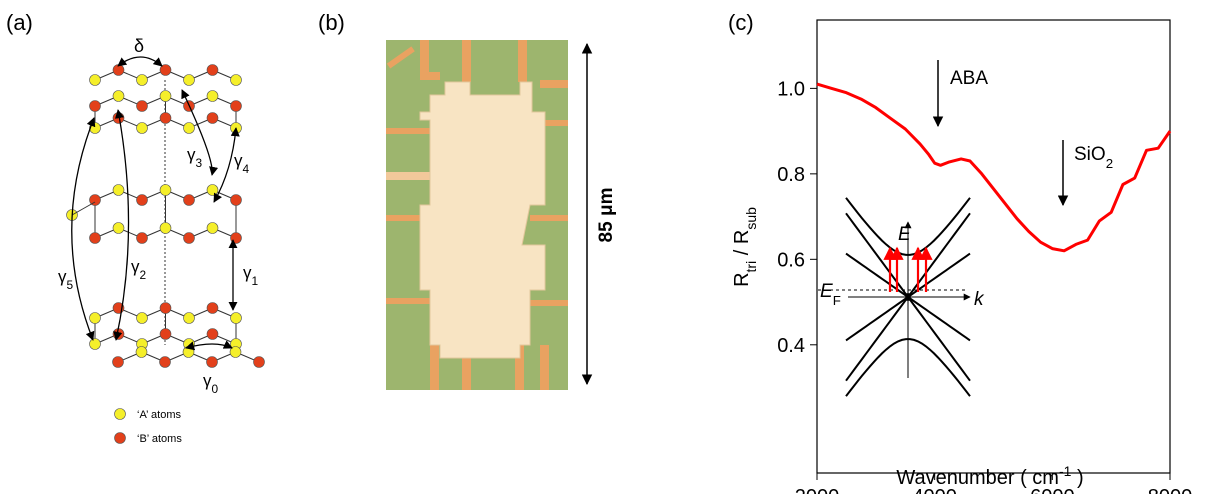  Describe the element at coordinates (70, 285) in the screenshot. I see `coupling-label-part: 5` at that location.